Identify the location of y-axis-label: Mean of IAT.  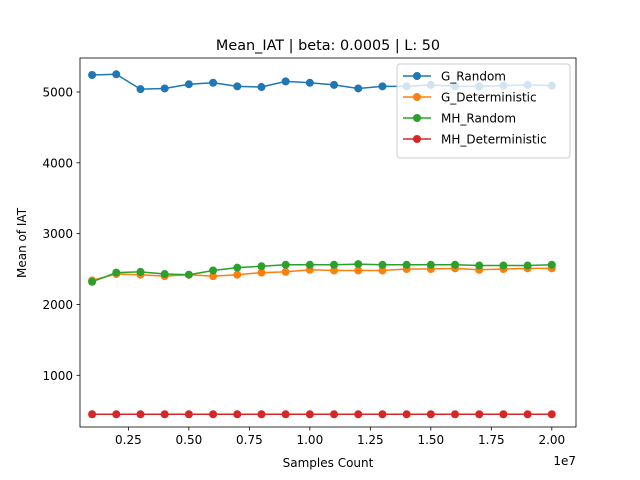
(22, 242).